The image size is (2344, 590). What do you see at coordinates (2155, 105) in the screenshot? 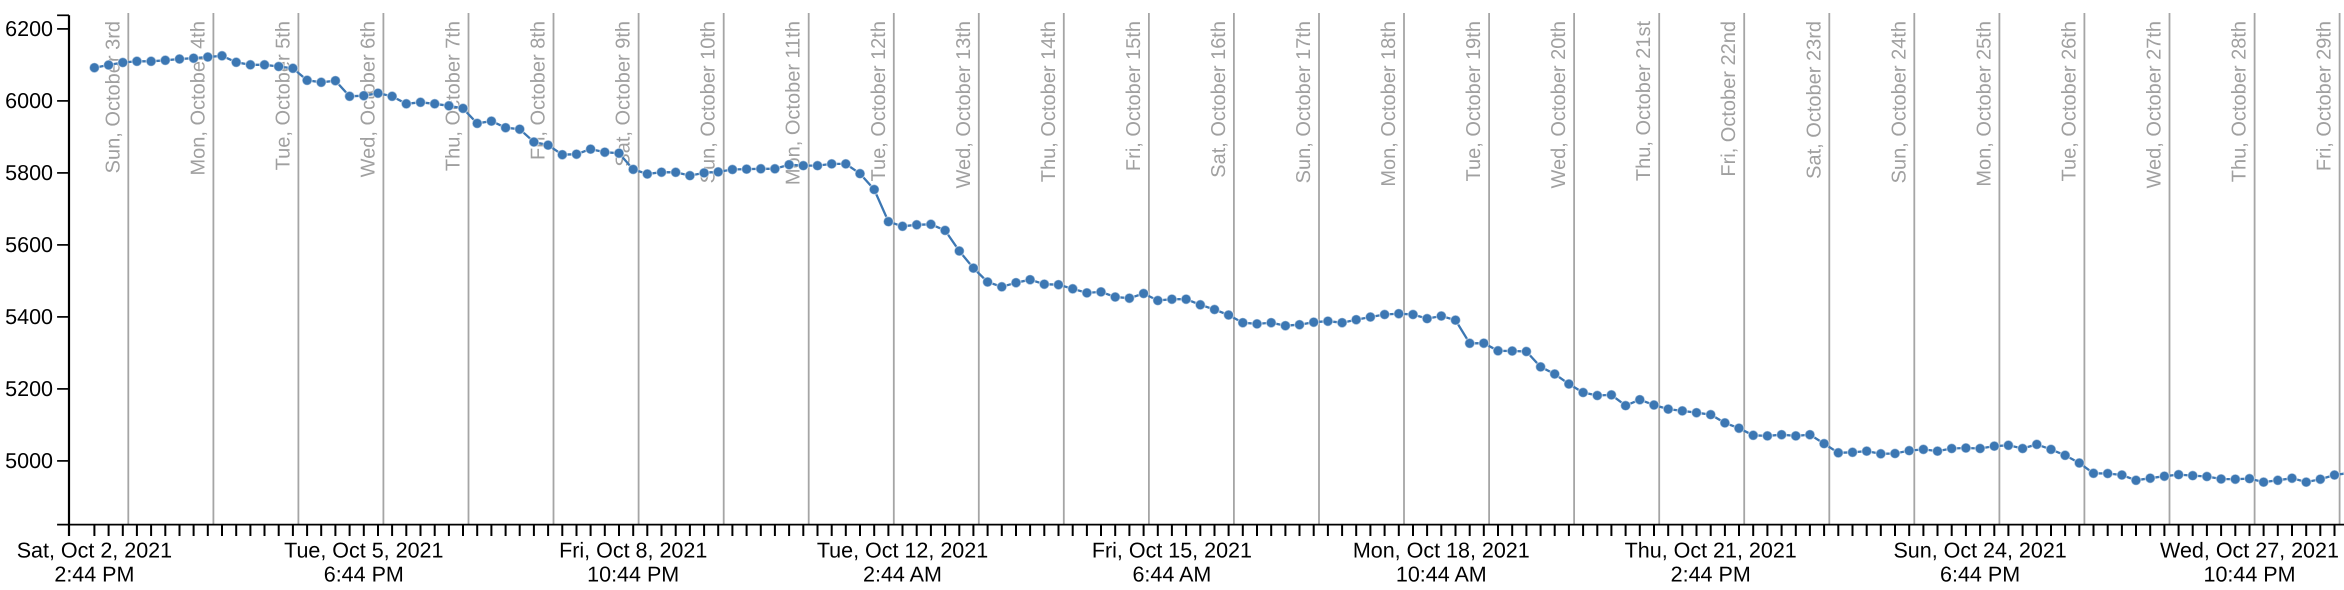
I see `svg-text: Wed, October 27th` at bounding box center [2155, 105].